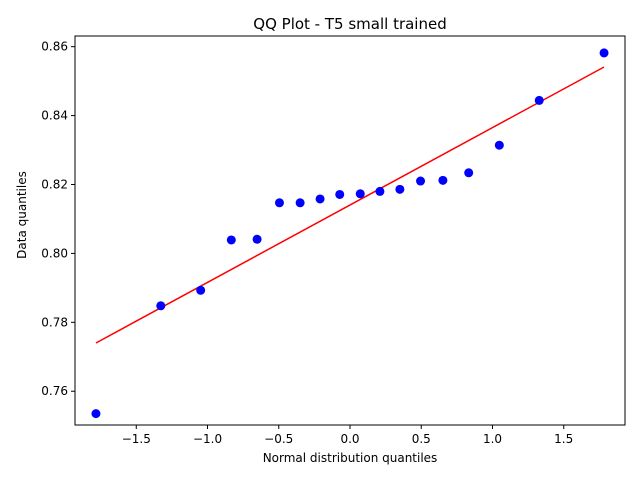 This screenshot has width=640, height=480. What do you see at coordinates (421, 439) in the screenshot?
I see `x-tick-label: 0.5` at bounding box center [421, 439].